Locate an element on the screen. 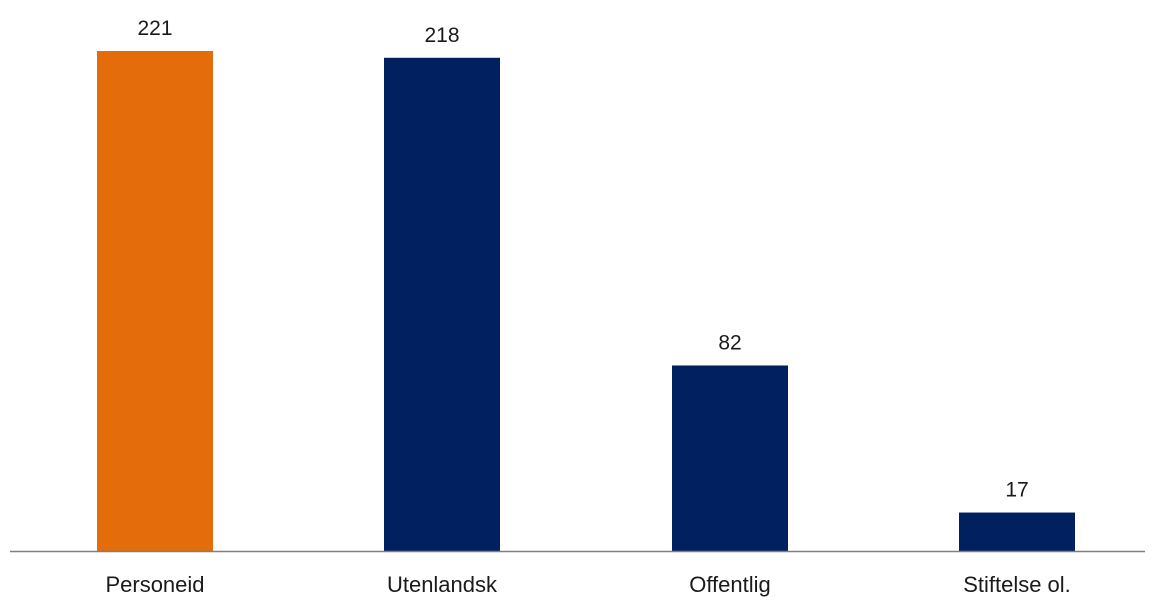 The height and width of the screenshot is (600, 1155). bar-stiftelse-ol is located at coordinates (1017, 531).